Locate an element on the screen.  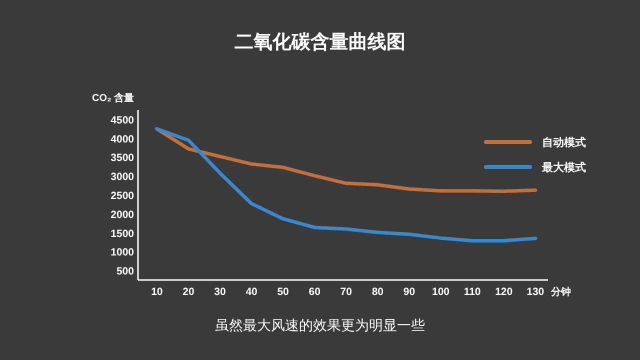
legend: 最大模式 is located at coordinates (564, 168).